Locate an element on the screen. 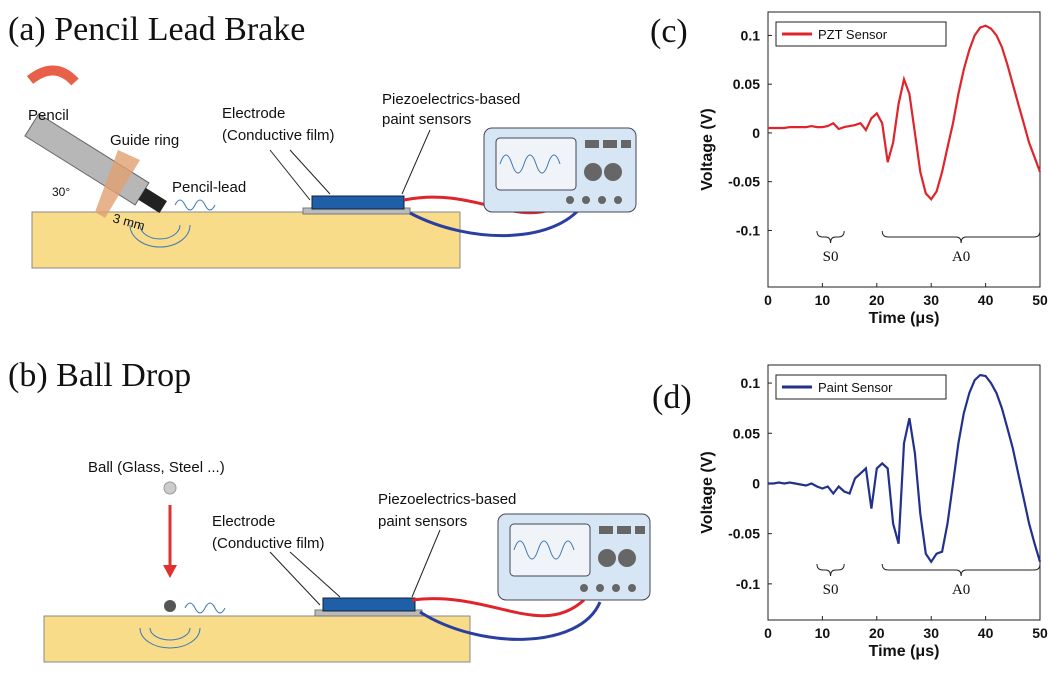 The width and height of the screenshot is (1048, 683). legend-label: Paint Sensor is located at coordinates (855, 387).